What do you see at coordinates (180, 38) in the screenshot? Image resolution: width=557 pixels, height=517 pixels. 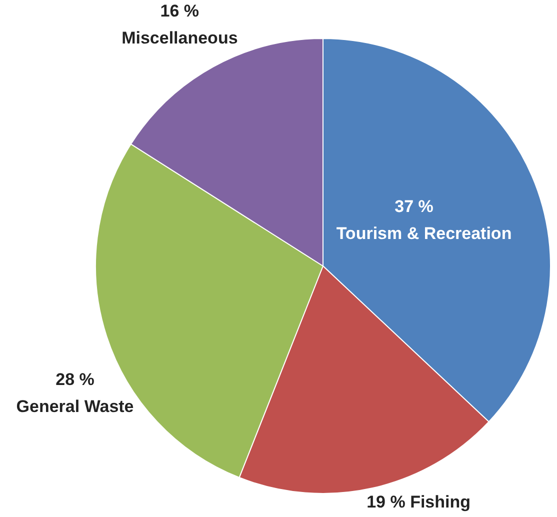 I see `slice-label: Miscellaneous` at bounding box center [180, 38].